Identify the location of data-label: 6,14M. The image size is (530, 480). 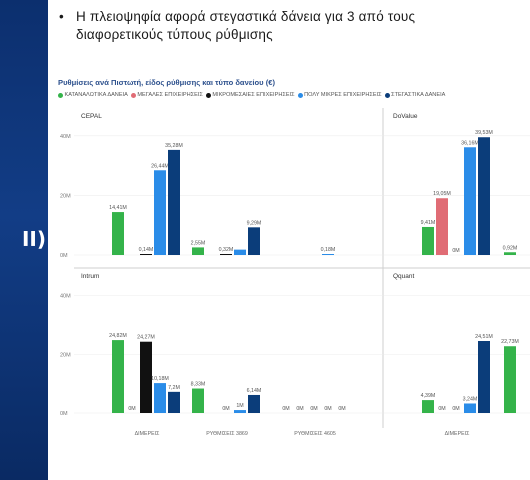
(254, 391).